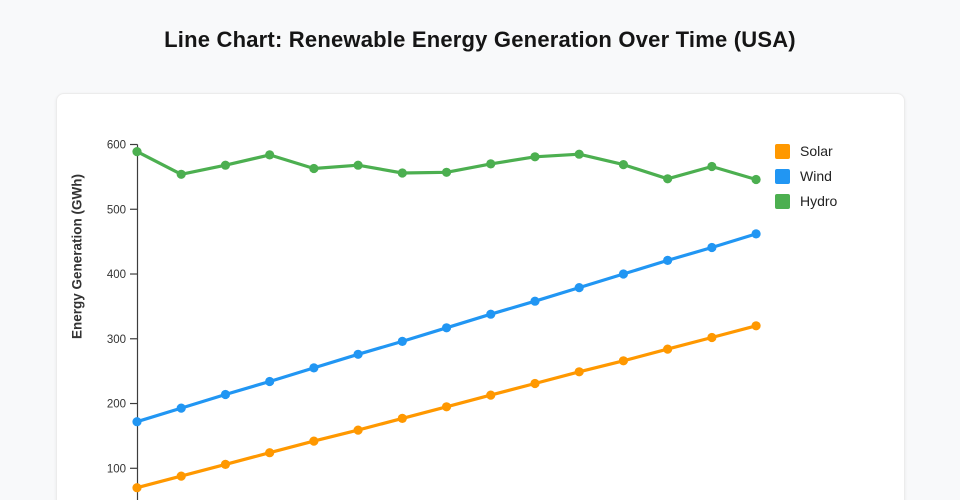 This screenshot has height=500, width=960. I want to click on y-tick-label-200: 200, so click(116, 405).